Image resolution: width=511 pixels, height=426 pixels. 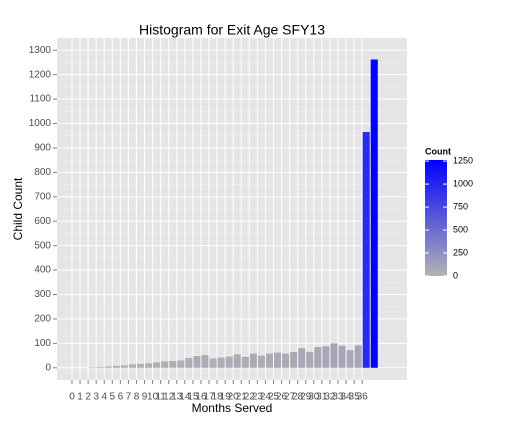 What do you see at coordinates (209, 397) in the screenshot?
I see `x-tick-label: 17` at bounding box center [209, 397].